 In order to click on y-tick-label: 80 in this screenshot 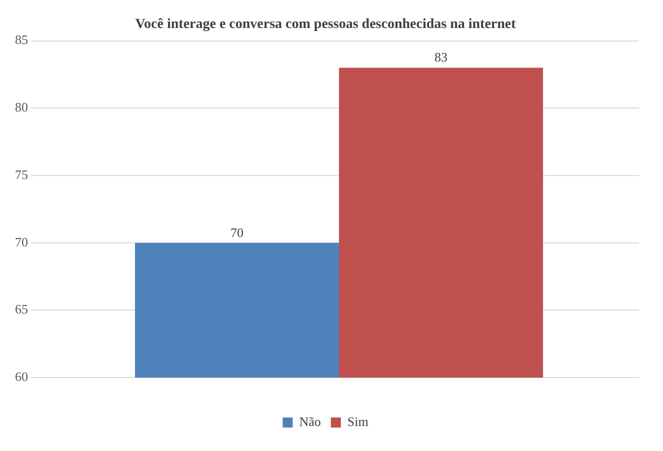, I will do `click(21, 107)`.